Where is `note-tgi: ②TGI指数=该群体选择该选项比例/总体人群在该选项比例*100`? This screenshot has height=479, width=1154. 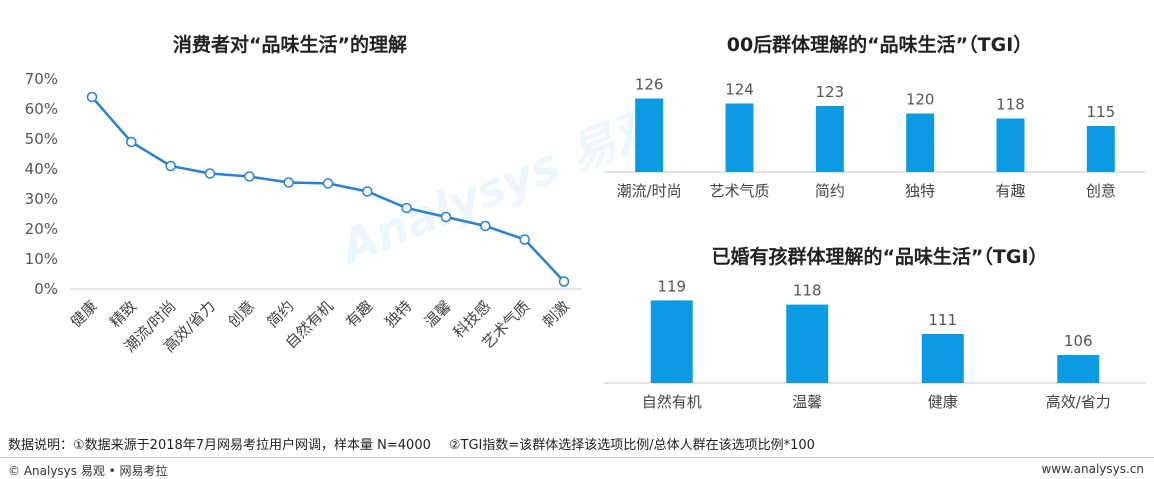 note-tgi: ②TGI指数=该群体选择该选项比例/总体人群在该选项比例*100 is located at coordinates (631, 445).